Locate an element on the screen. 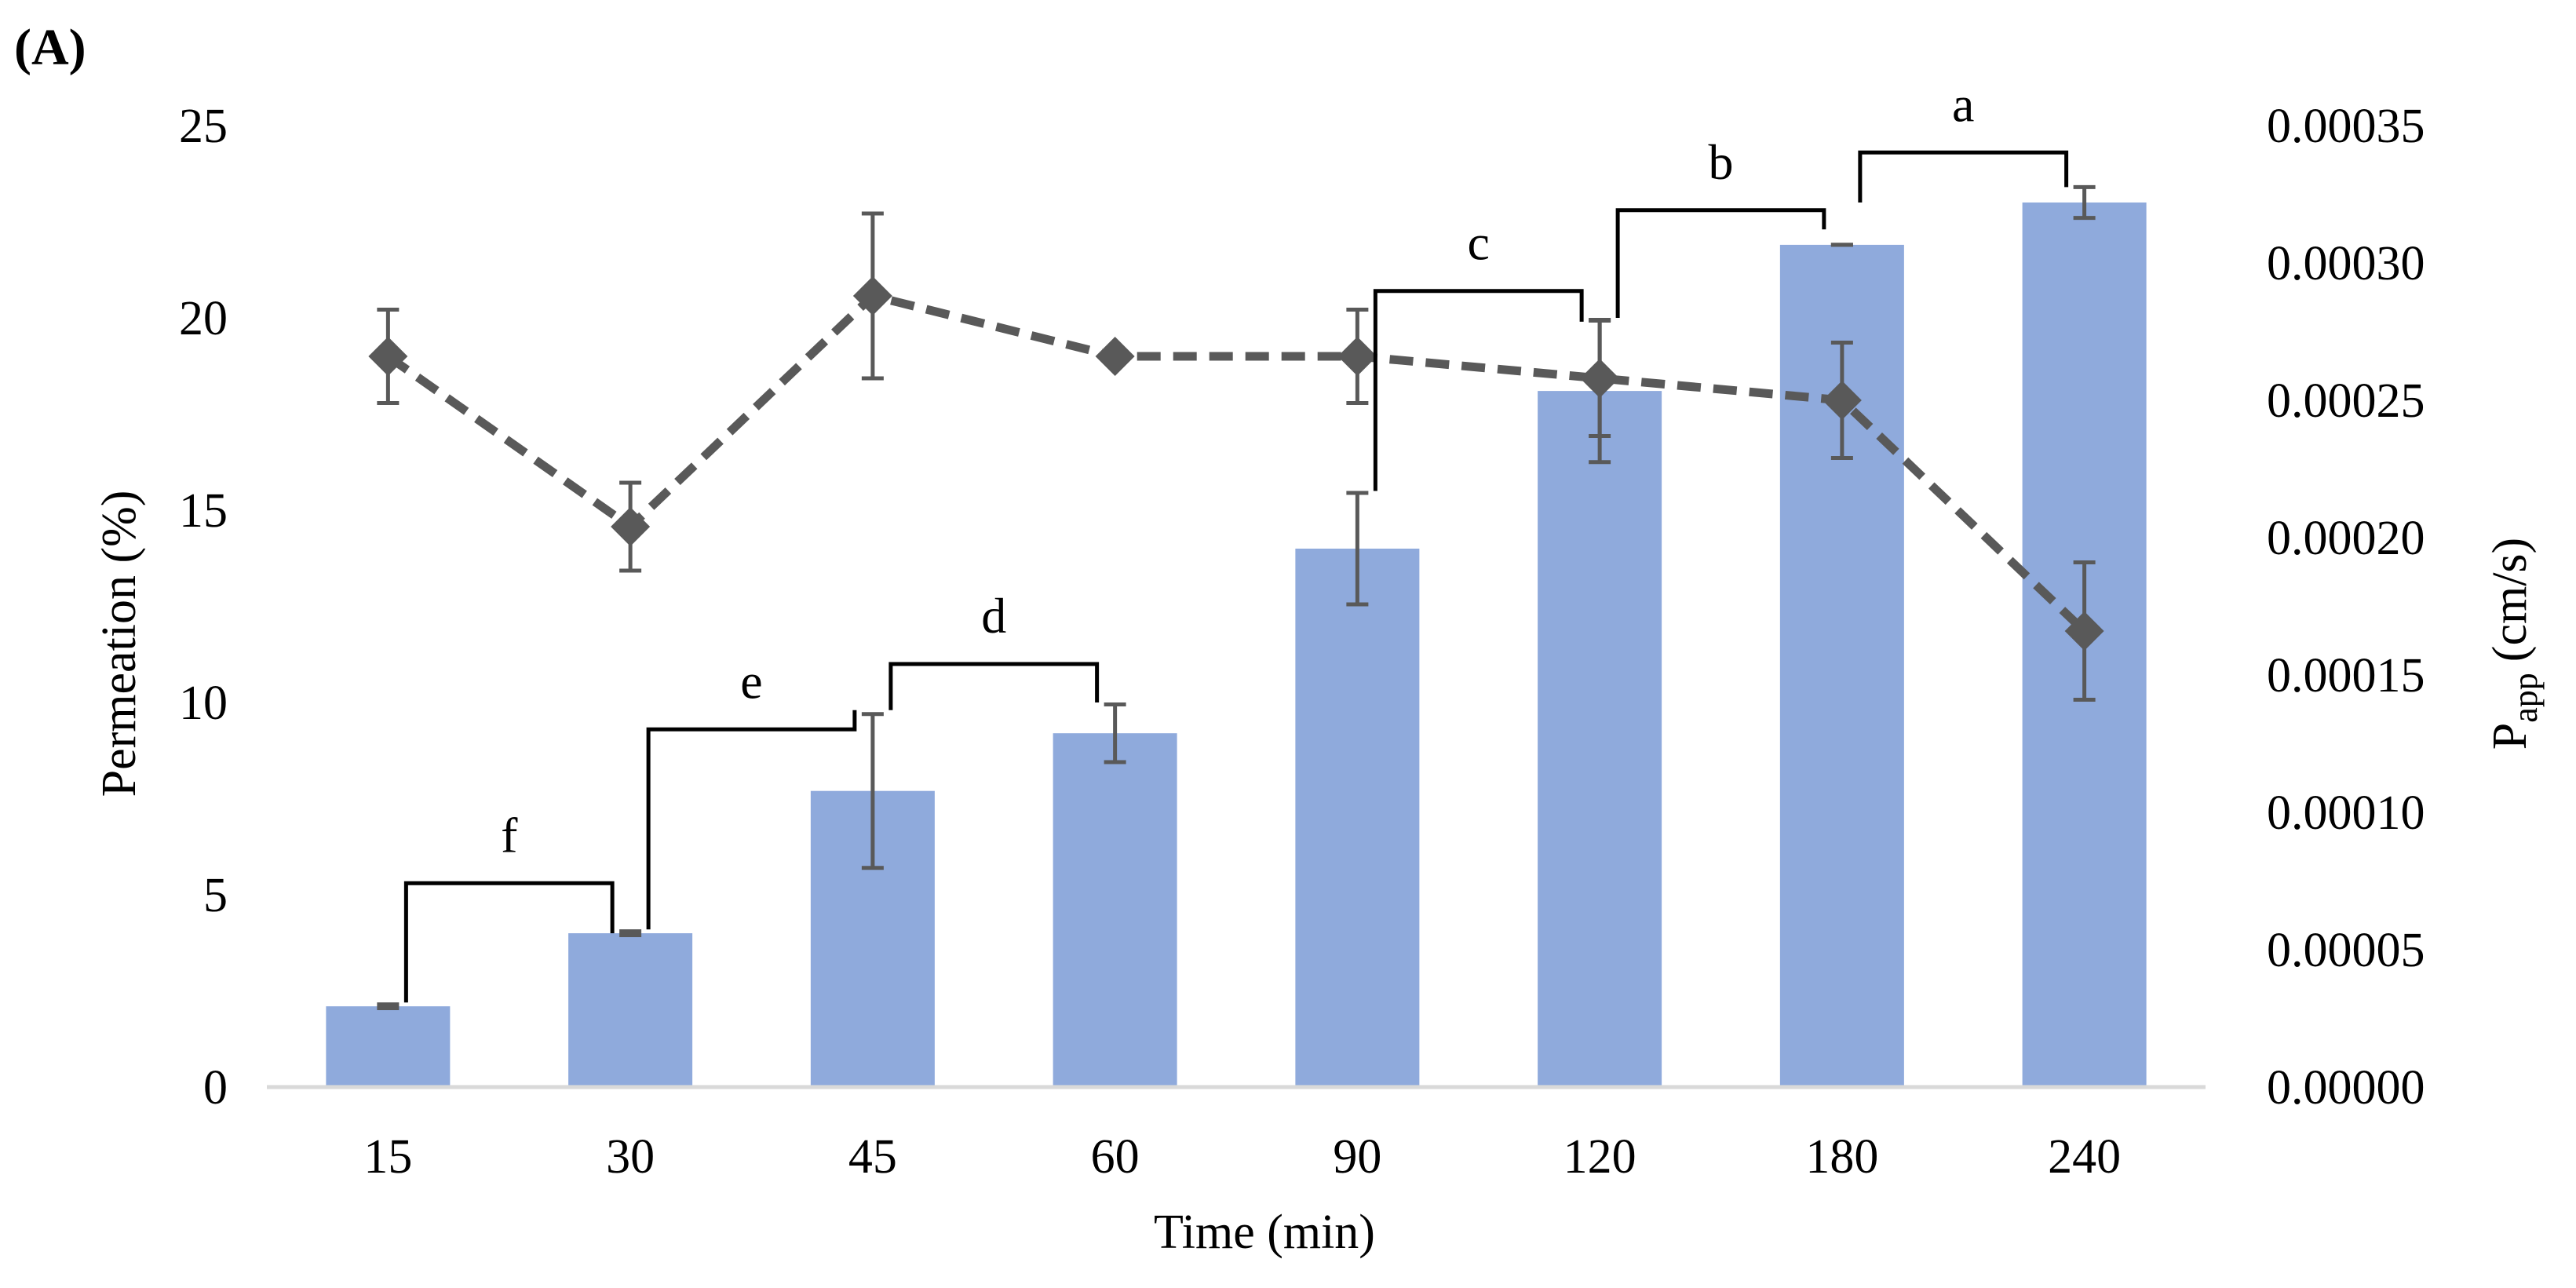 The image size is (2576, 1288). y-right-tick-0.00035: 0.00035 is located at coordinates (2346, 126).